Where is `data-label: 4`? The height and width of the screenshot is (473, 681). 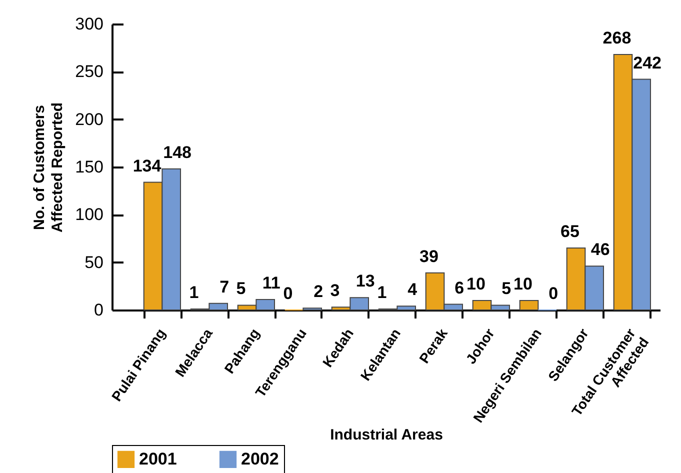 data-label: 4 is located at coordinates (413, 290).